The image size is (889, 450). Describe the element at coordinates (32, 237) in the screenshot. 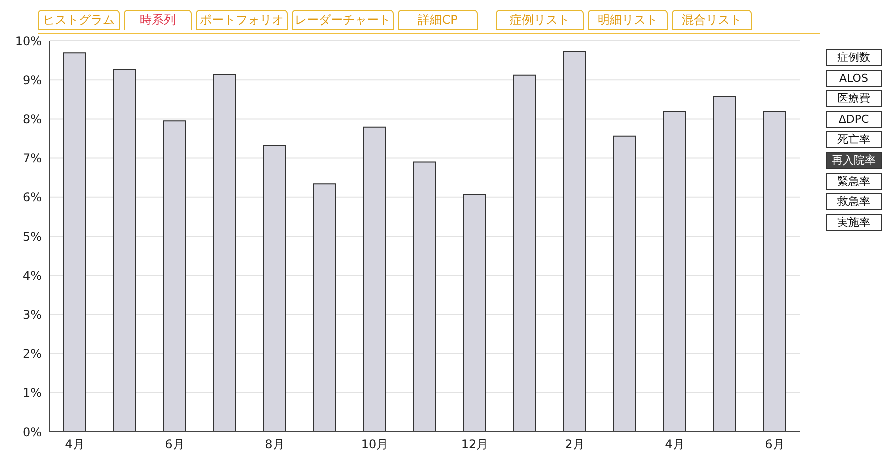

I see `y-tick-label: 5%` at that location.